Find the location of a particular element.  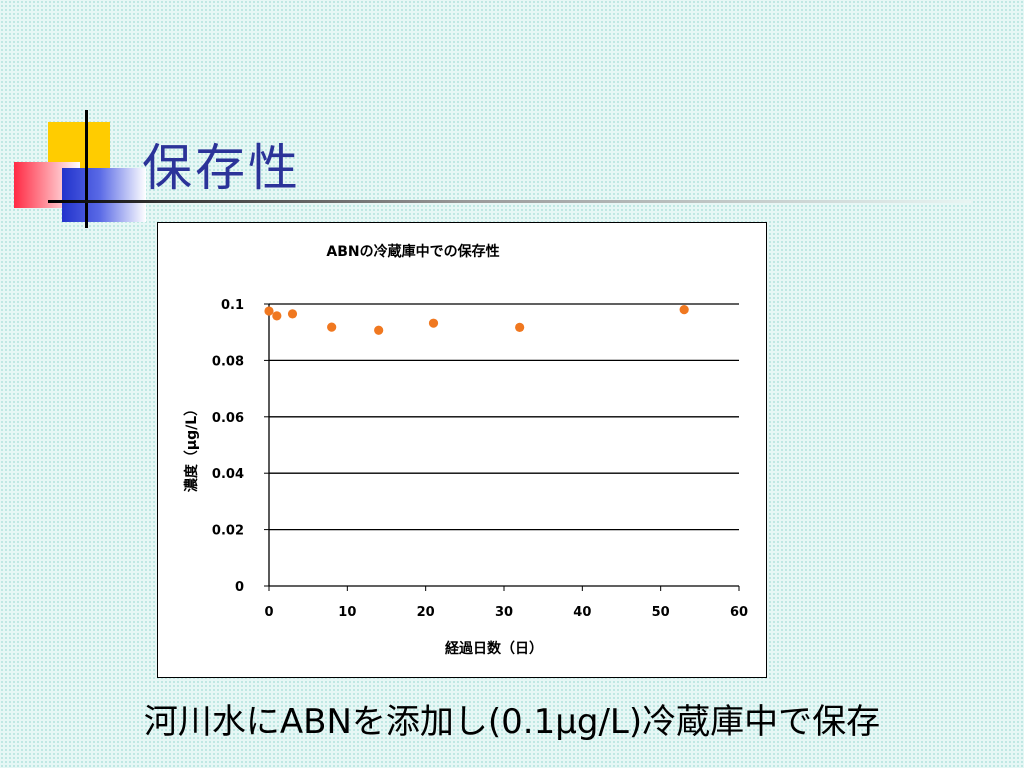

chart-title: ABNの冷蔵庫中での保存性 is located at coordinates (412, 251).